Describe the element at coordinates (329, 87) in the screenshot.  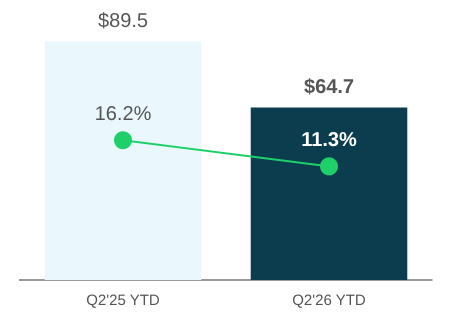
I see `data-label: $64.7` at that location.